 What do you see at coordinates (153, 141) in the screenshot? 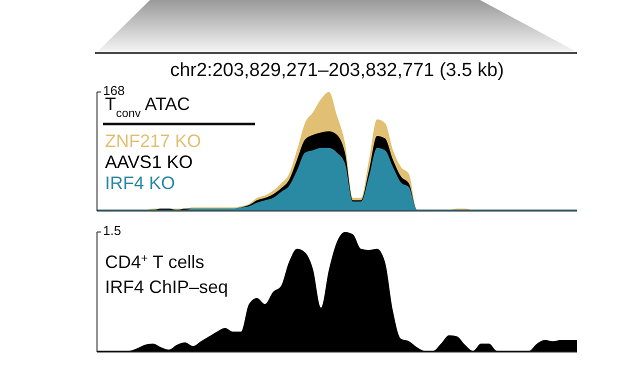
I see `text: ZNF217 KO` at bounding box center [153, 141].